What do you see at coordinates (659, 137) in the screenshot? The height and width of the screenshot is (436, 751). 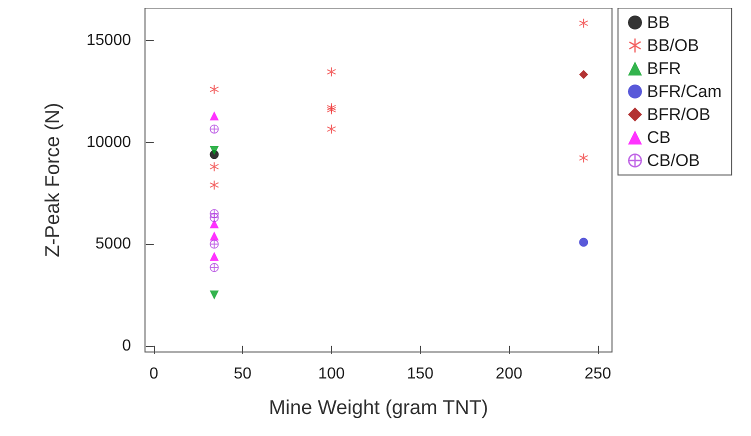 I see `legend-label: CB` at bounding box center [659, 137].